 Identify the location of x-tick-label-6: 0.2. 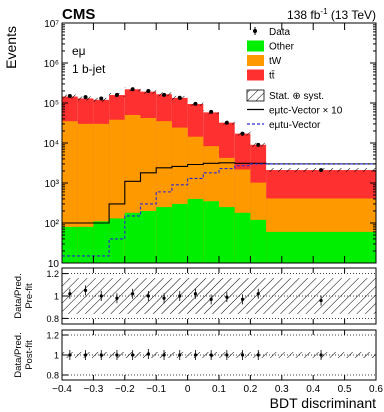
(250, 389).